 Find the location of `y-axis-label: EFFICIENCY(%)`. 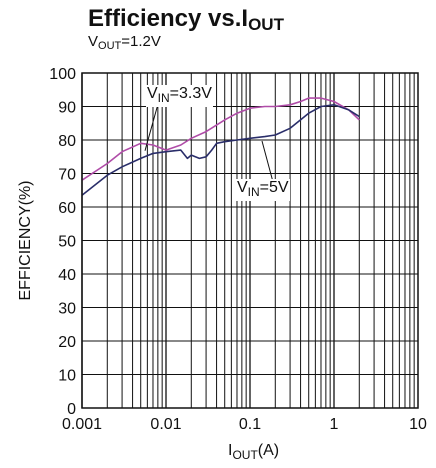

y-axis-label: EFFICIENCY(%) is located at coordinates (25, 241).